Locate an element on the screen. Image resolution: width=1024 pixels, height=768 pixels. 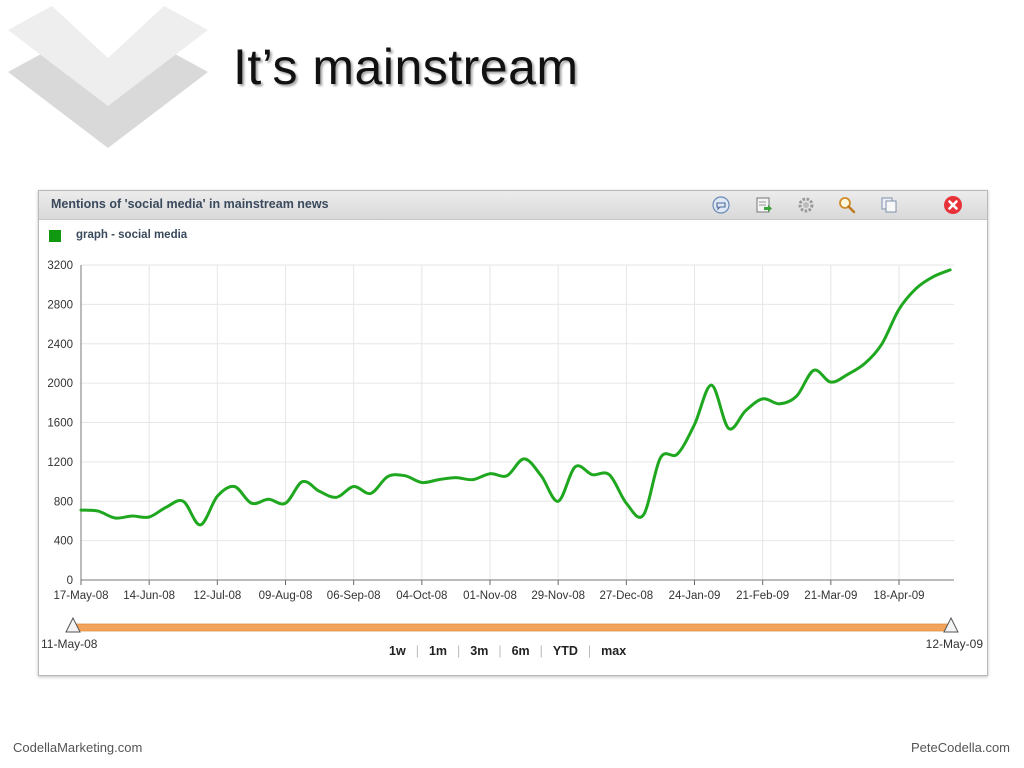
y-tick-label: 3200 is located at coordinates (60, 266).